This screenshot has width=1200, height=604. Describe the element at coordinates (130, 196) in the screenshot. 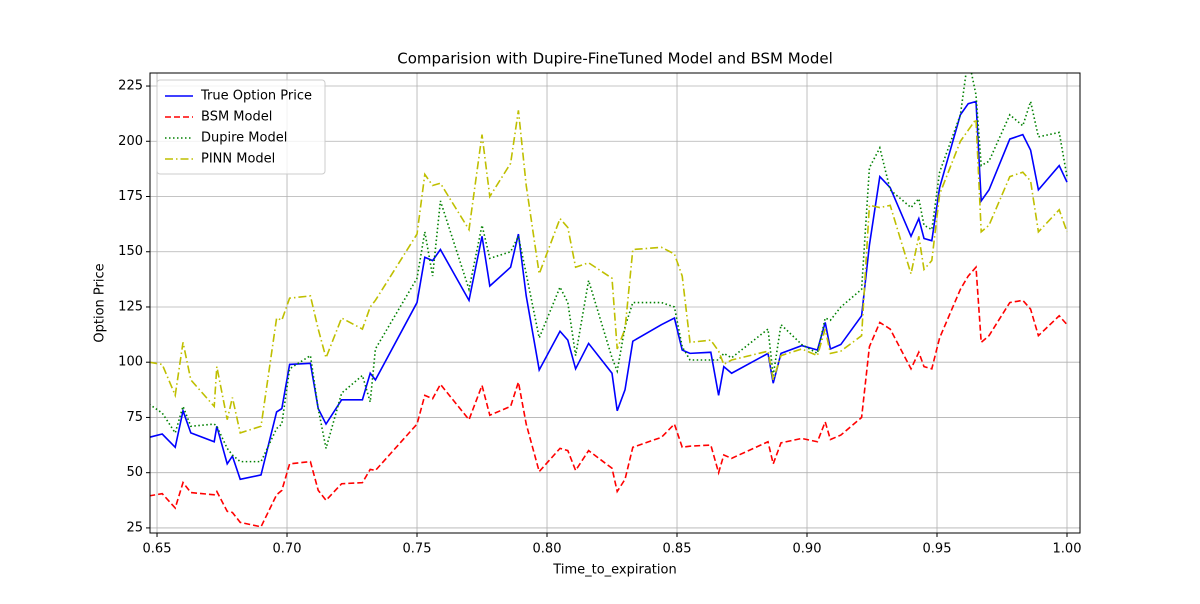

I see `y-tick-label: 175` at that location.